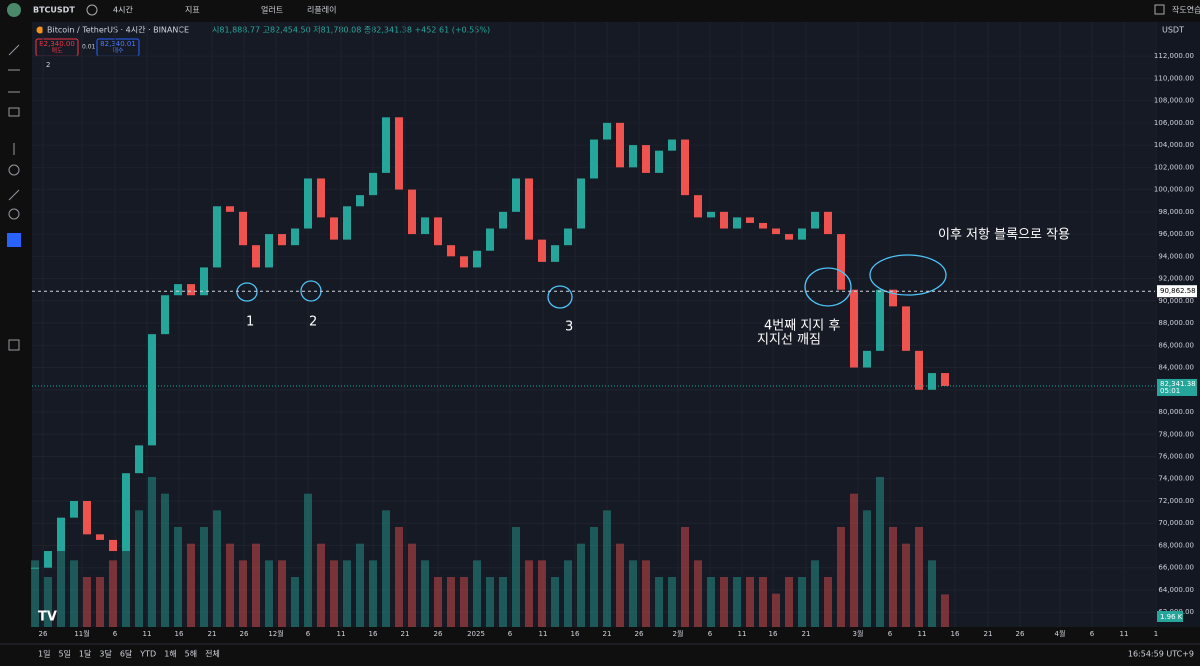 The image size is (1200, 666). I want to click on currency: USDT, so click(1173, 30).